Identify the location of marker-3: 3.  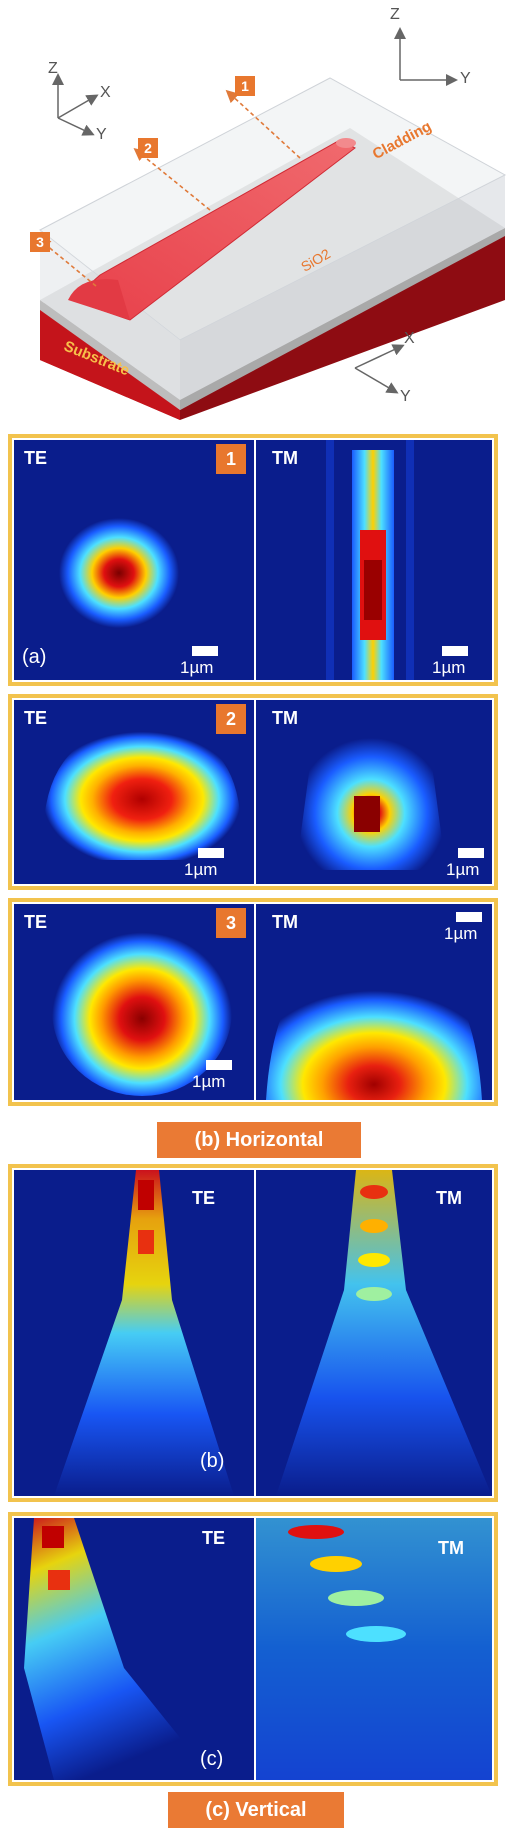
(40, 242).